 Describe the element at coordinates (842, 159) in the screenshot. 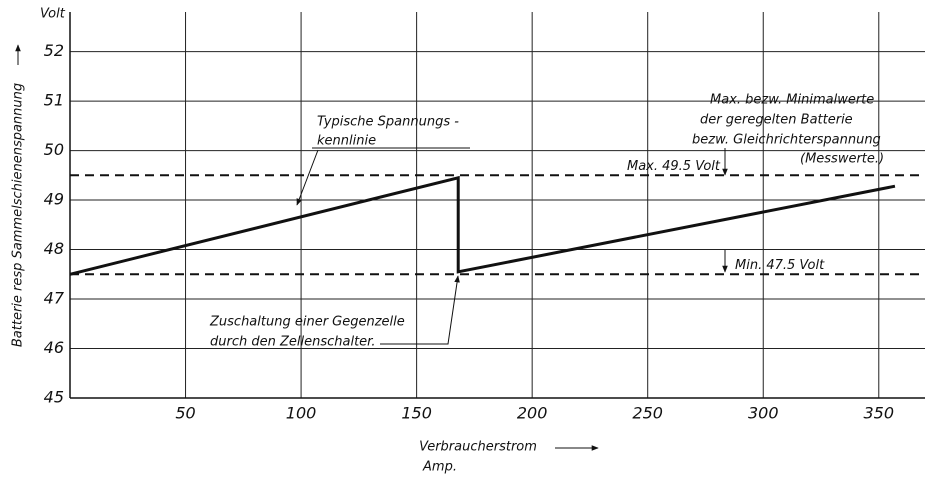

I see `annotation: (Messwerte.)` at that location.